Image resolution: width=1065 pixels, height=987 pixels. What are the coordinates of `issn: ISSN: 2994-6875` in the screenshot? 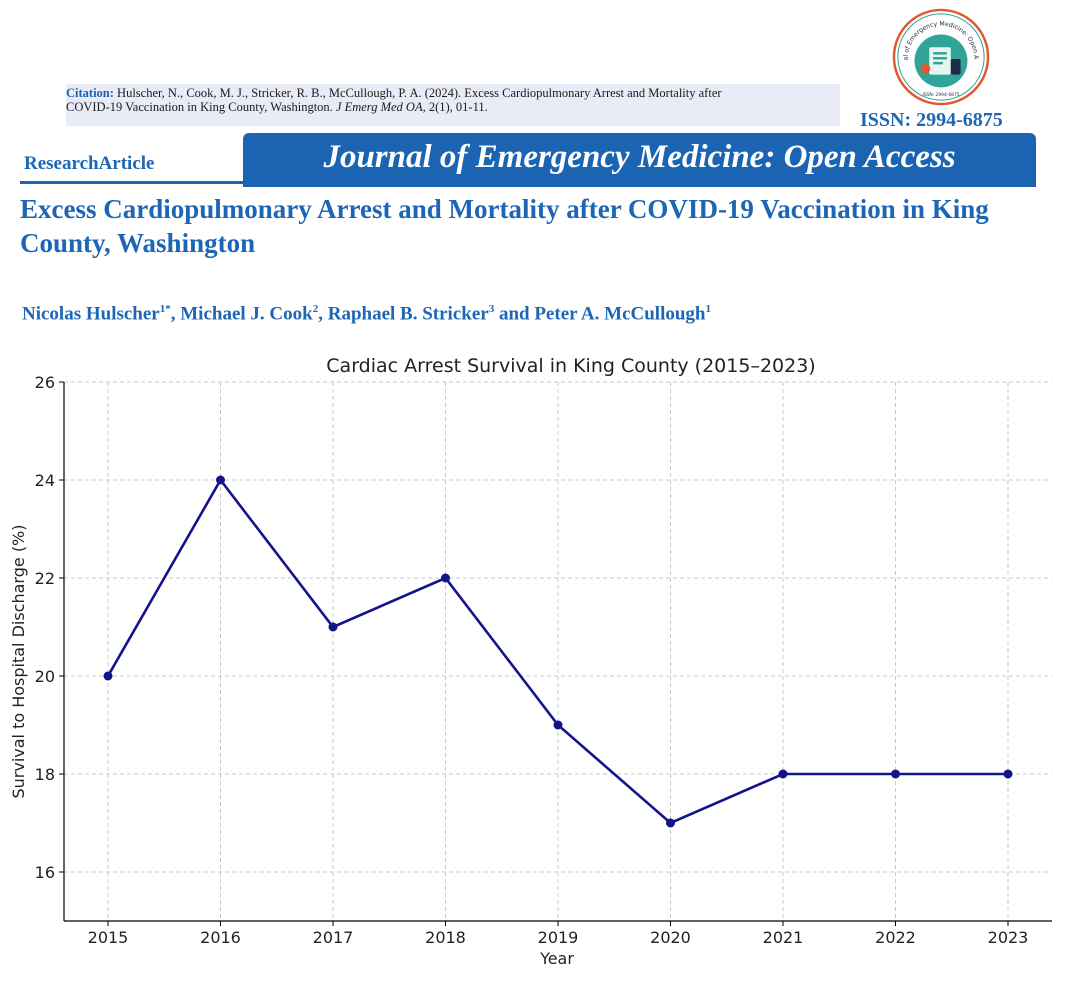 It's located at (931, 120).